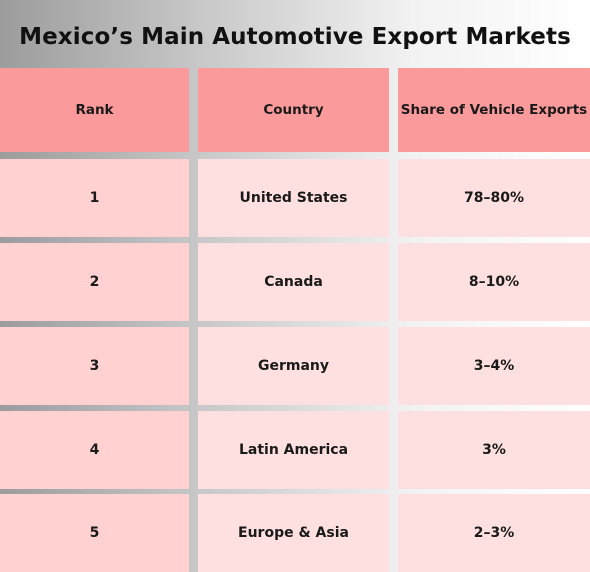  What do you see at coordinates (295, 37) in the screenshot?
I see `table-title: Mexico’s Main Automotive Export Markets` at bounding box center [295, 37].